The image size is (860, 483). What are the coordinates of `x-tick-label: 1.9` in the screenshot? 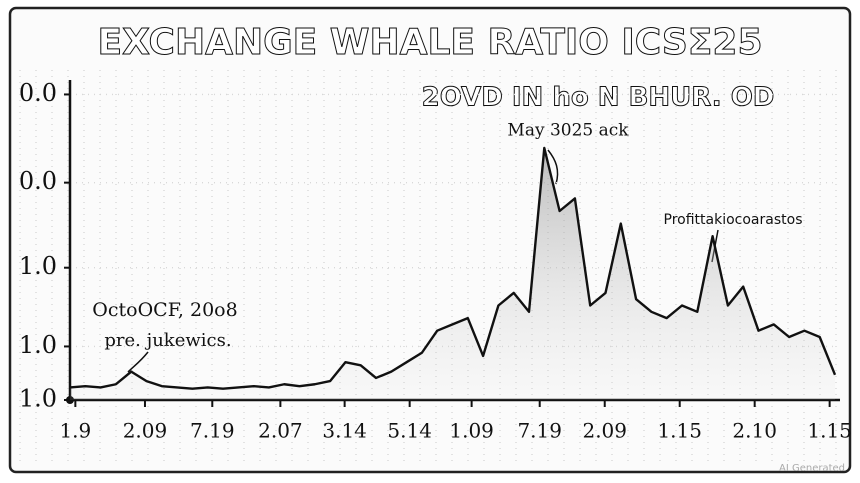 It's located at (75, 431).